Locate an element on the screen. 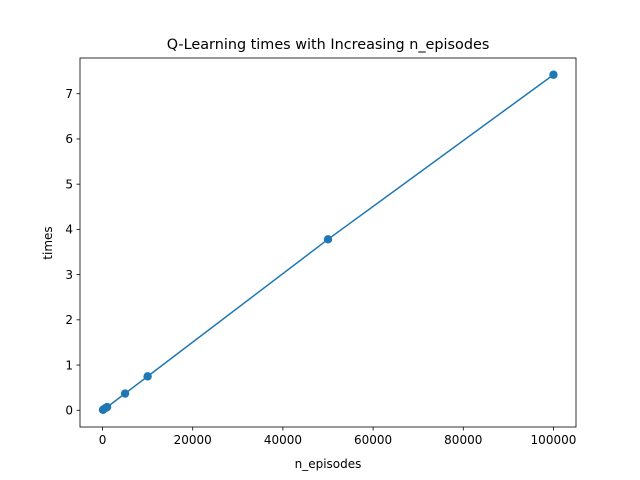 The width and height of the screenshot is (640, 480). x-axis-label: n_episodes is located at coordinates (328, 464).